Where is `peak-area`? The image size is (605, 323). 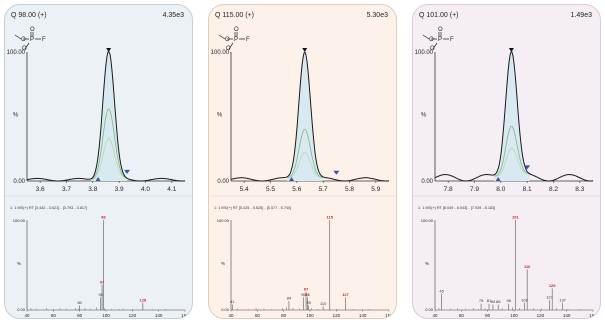 peak-area is located at coordinates (109, 116).